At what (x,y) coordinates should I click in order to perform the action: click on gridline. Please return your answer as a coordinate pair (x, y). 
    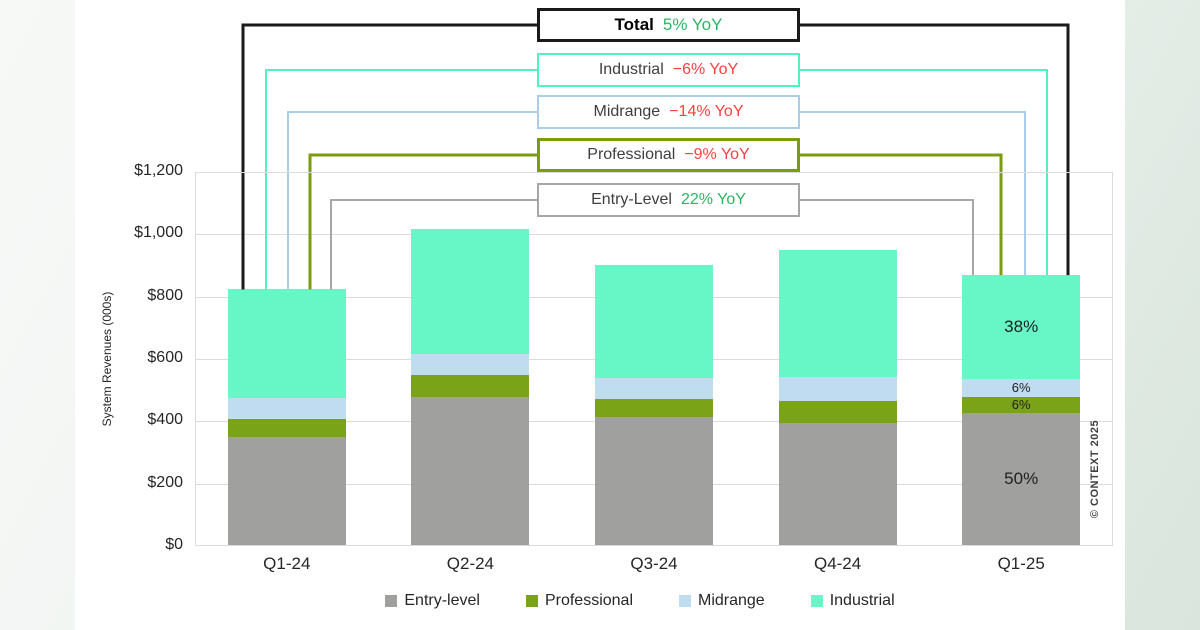
    Looking at the image, I should click on (654, 235).